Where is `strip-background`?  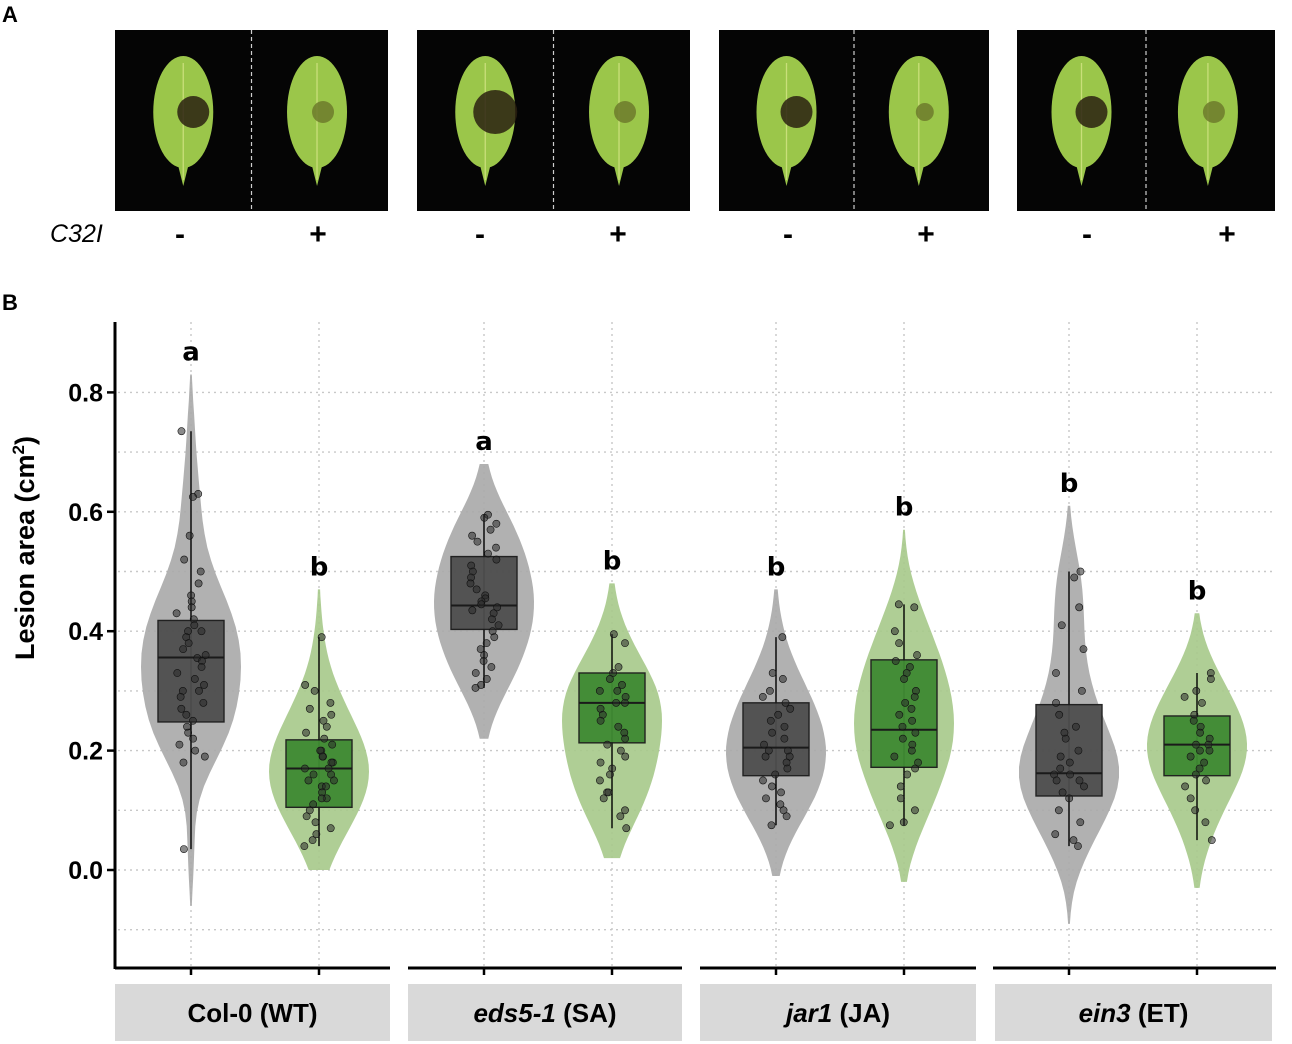 strip-background is located at coordinates (838, 1012).